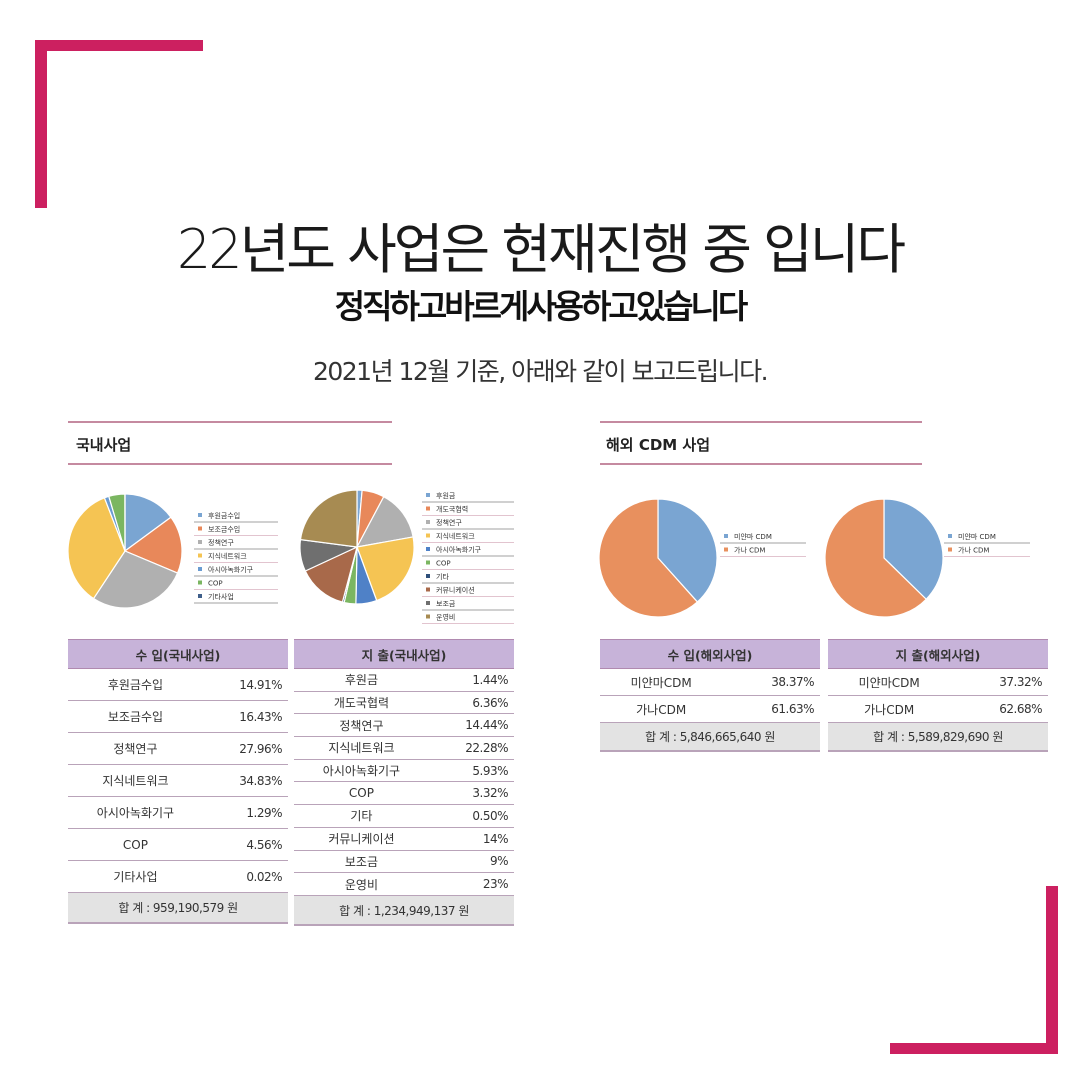 The width and height of the screenshot is (1080, 1080). What do you see at coordinates (452, 509) in the screenshot?
I see `legend-label: 개도국협력` at bounding box center [452, 509].